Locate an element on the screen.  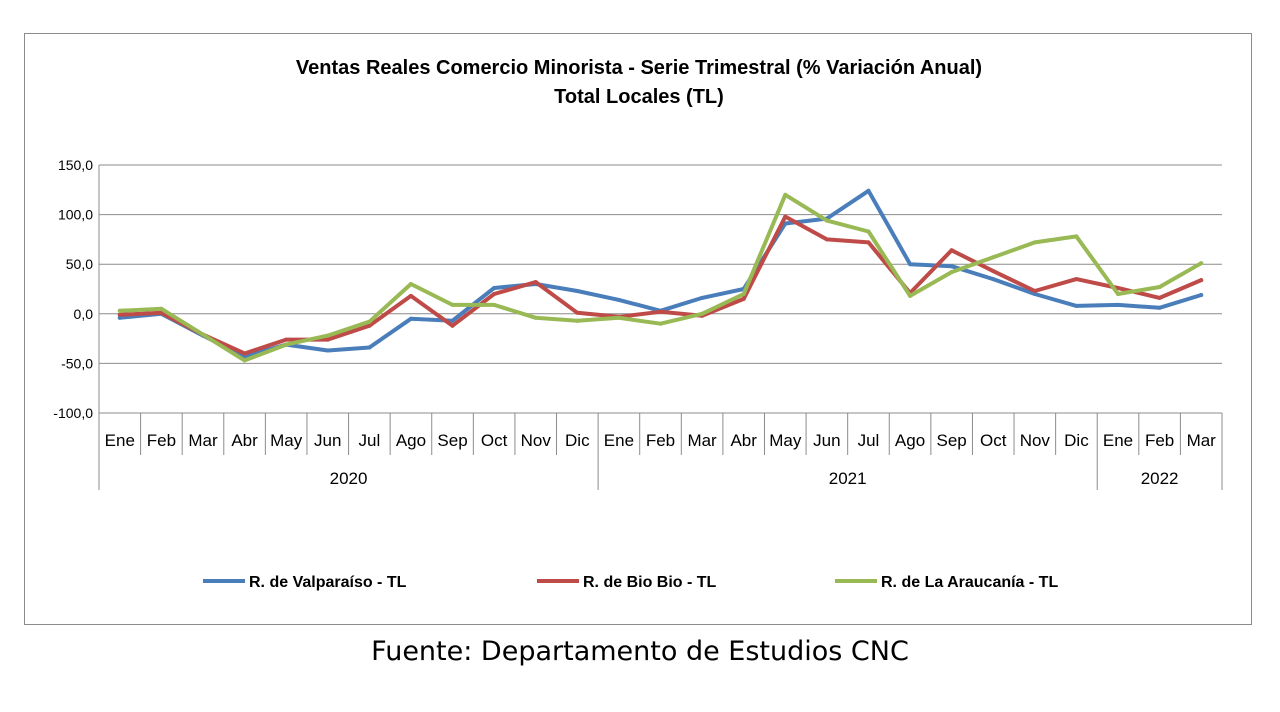
y-tick-label: 0,0 is located at coordinates (84, 314).